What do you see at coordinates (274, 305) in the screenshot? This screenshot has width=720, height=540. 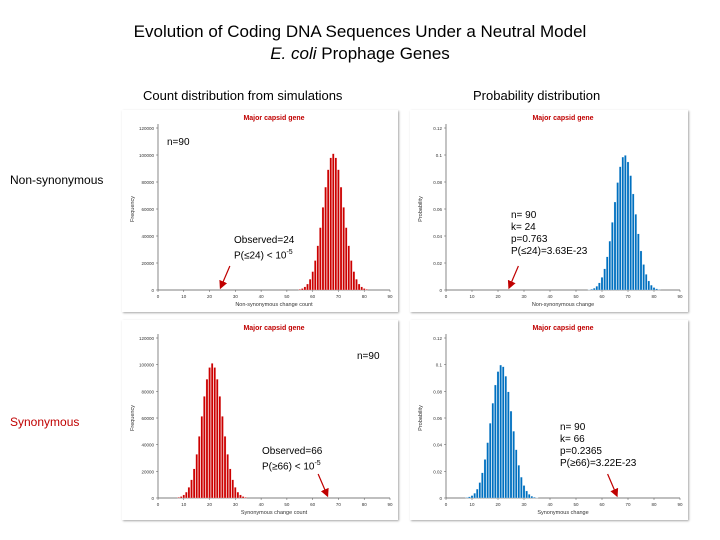 I see `x-axis-label: Non-synonymous change count` at bounding box center [274, 305].